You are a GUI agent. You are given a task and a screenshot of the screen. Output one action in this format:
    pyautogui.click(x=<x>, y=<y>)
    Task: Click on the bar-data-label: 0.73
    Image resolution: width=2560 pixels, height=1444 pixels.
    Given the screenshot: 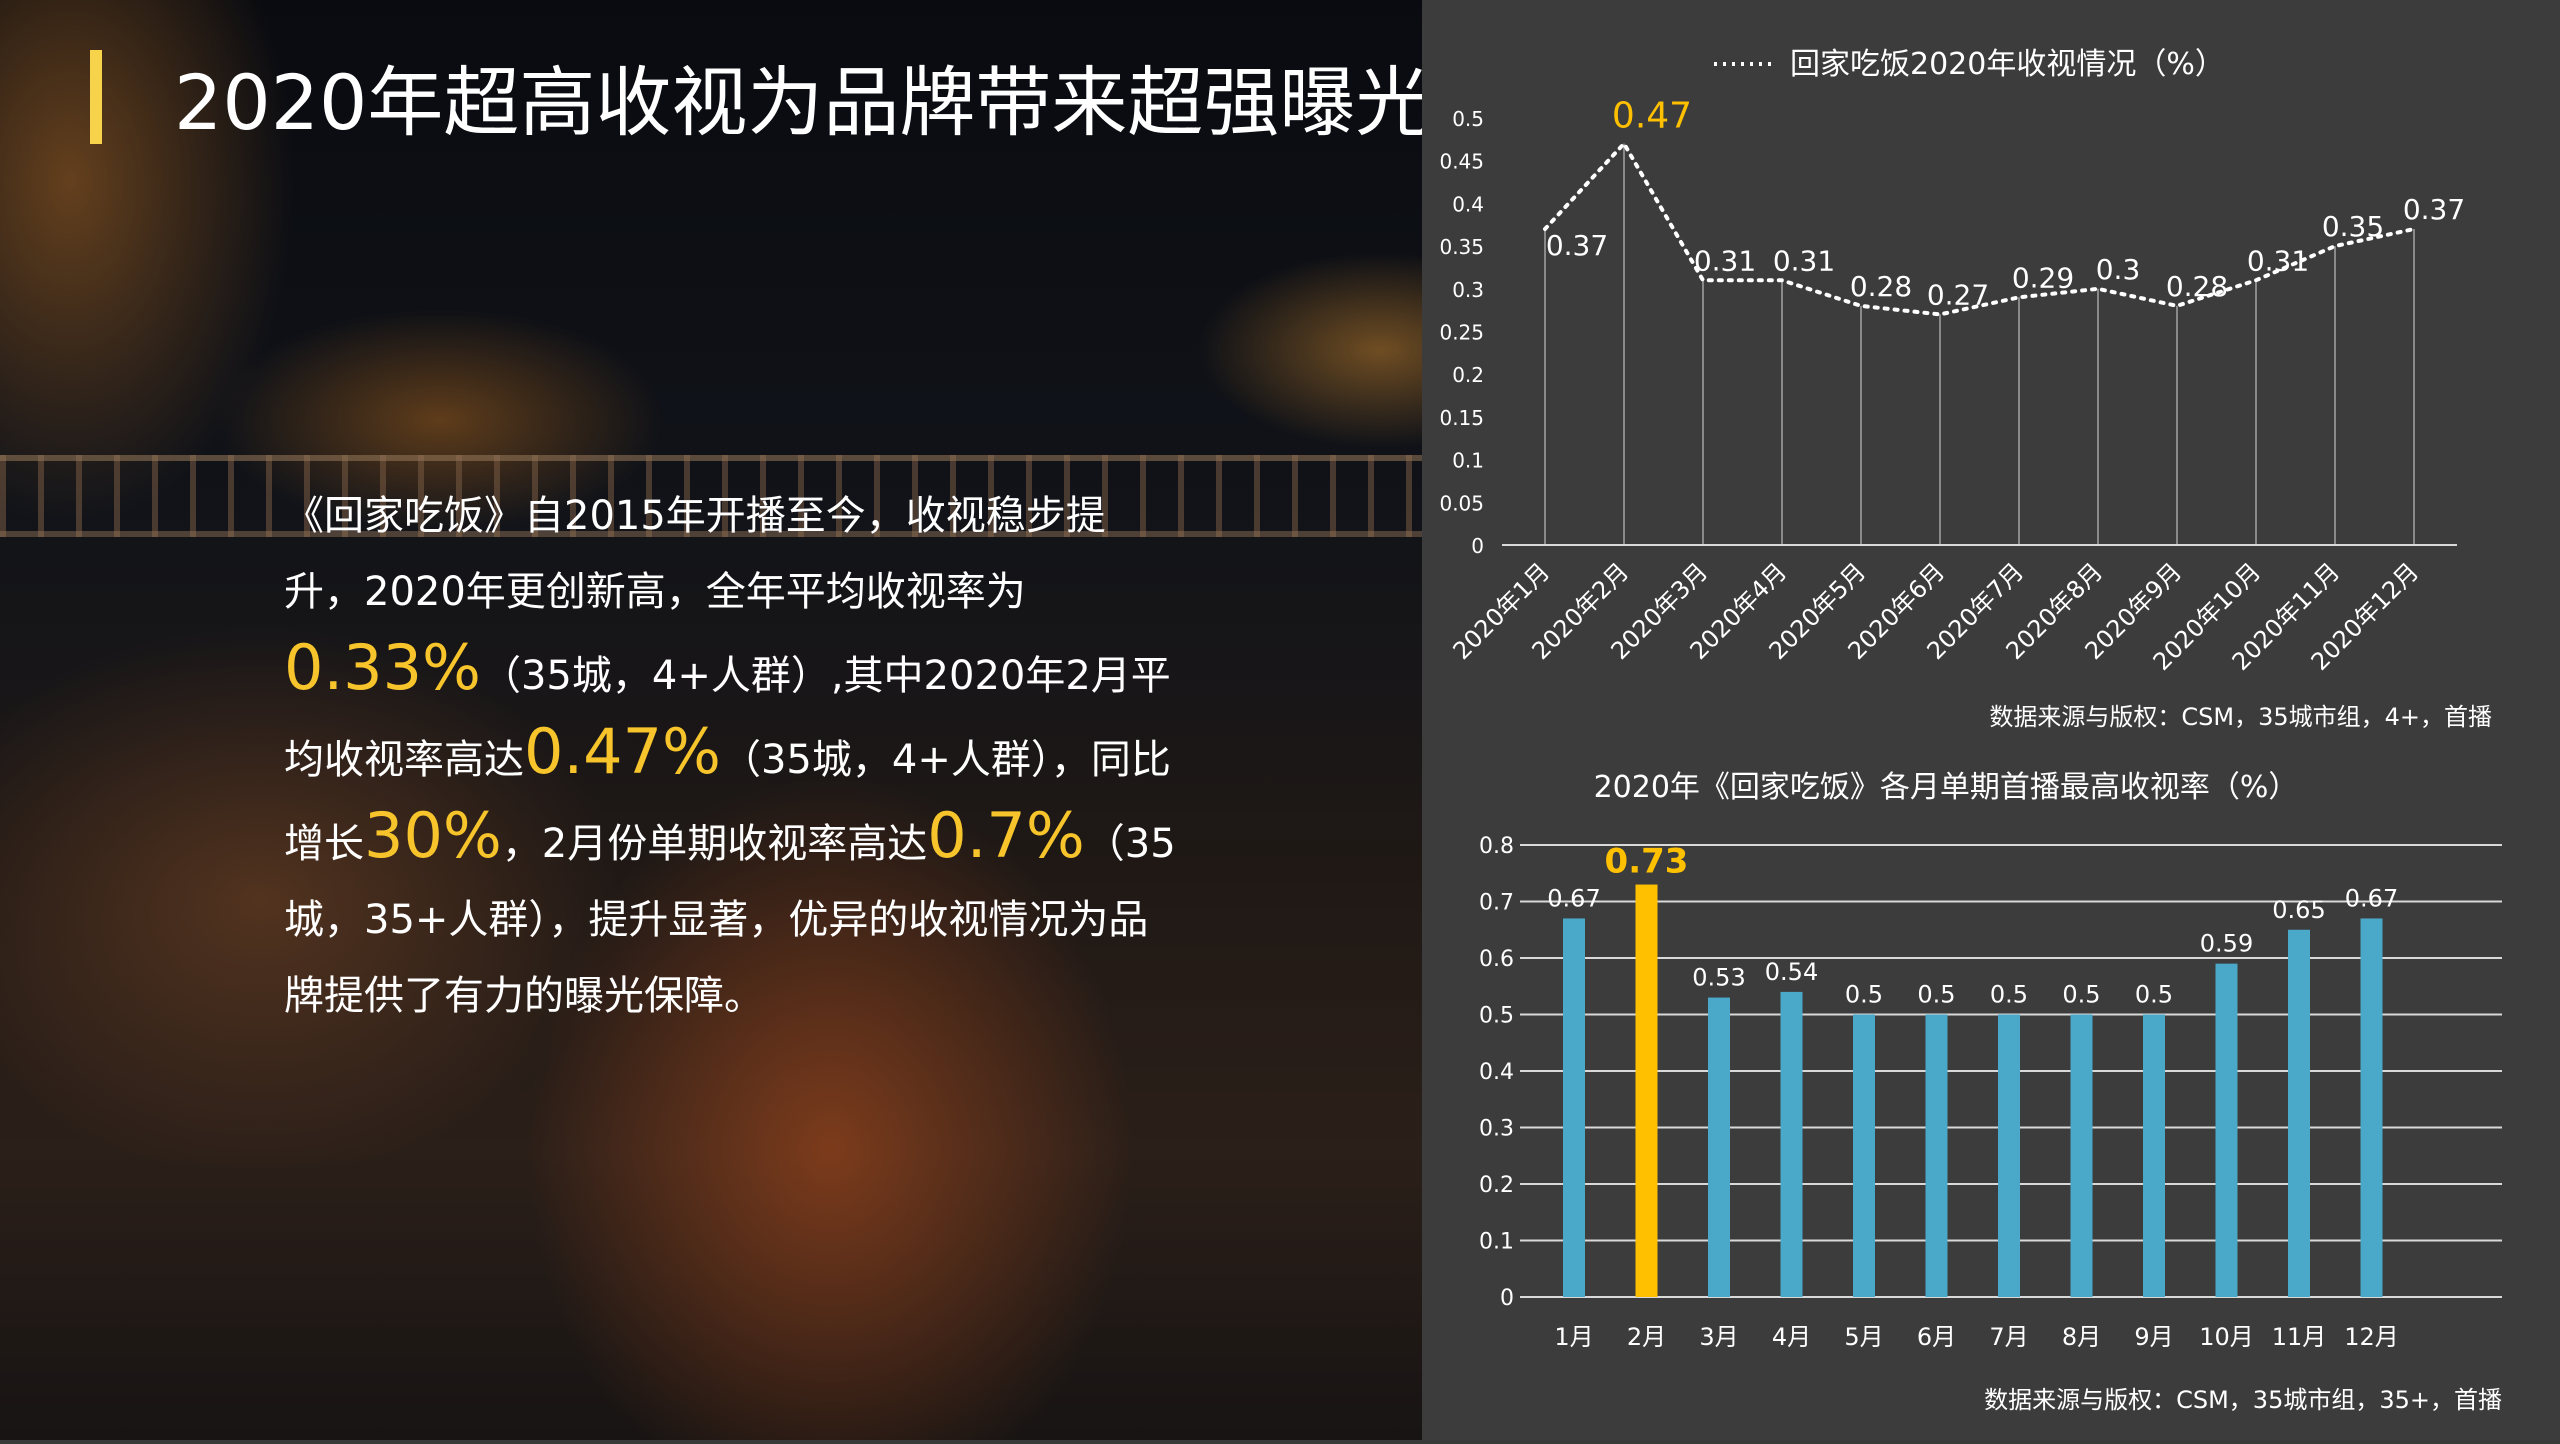 What is the action you would take?
    pyautogui.click(x=1647, y=862)
    